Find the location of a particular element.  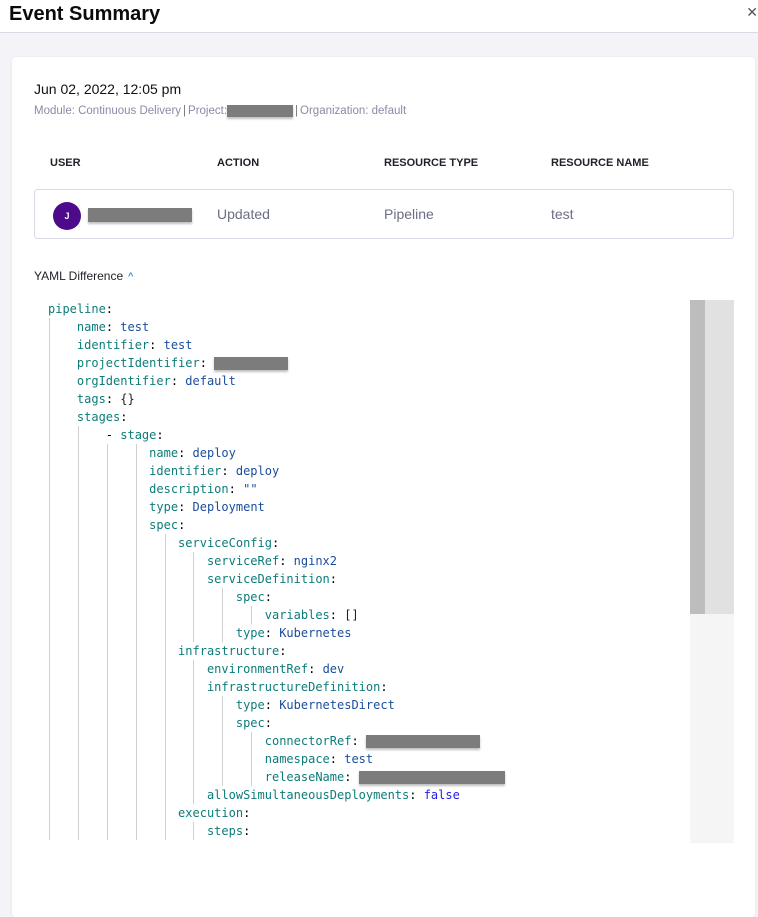

scrollbar-thumb is located at coordinates (697, 457).